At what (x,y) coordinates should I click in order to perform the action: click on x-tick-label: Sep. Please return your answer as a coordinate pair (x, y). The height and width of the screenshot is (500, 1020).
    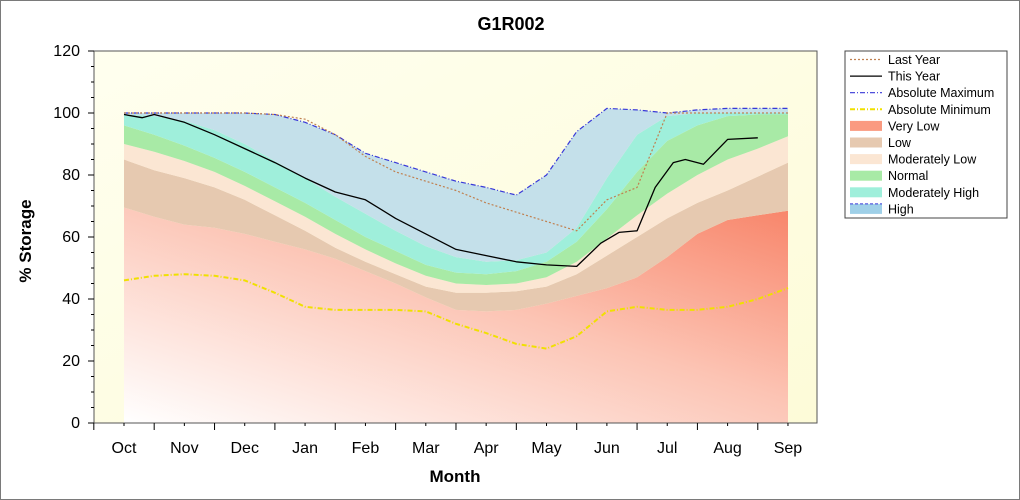
    Looking at the image, I should click on (788, 448).